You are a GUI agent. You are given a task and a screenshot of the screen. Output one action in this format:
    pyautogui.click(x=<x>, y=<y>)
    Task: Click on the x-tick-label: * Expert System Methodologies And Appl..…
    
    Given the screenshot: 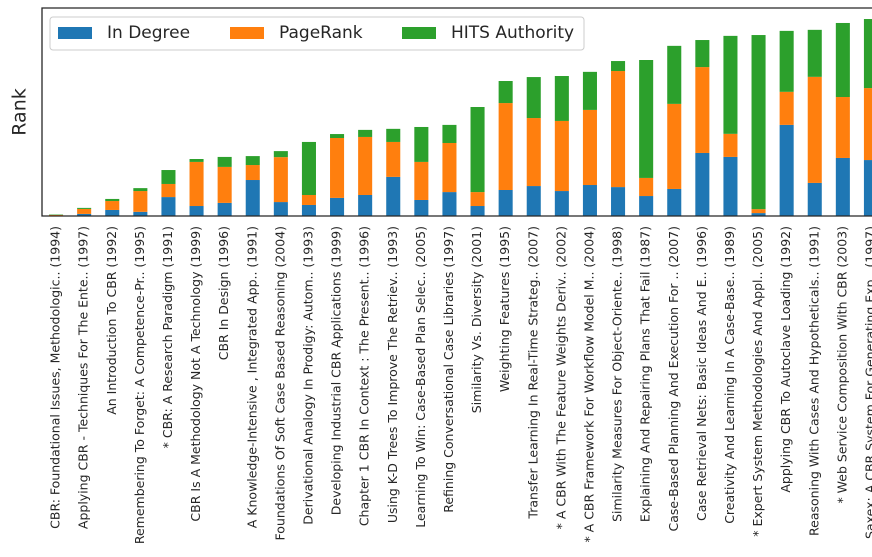 What is the action you would take?
    pyautogui.click(x=757, y=381)
    